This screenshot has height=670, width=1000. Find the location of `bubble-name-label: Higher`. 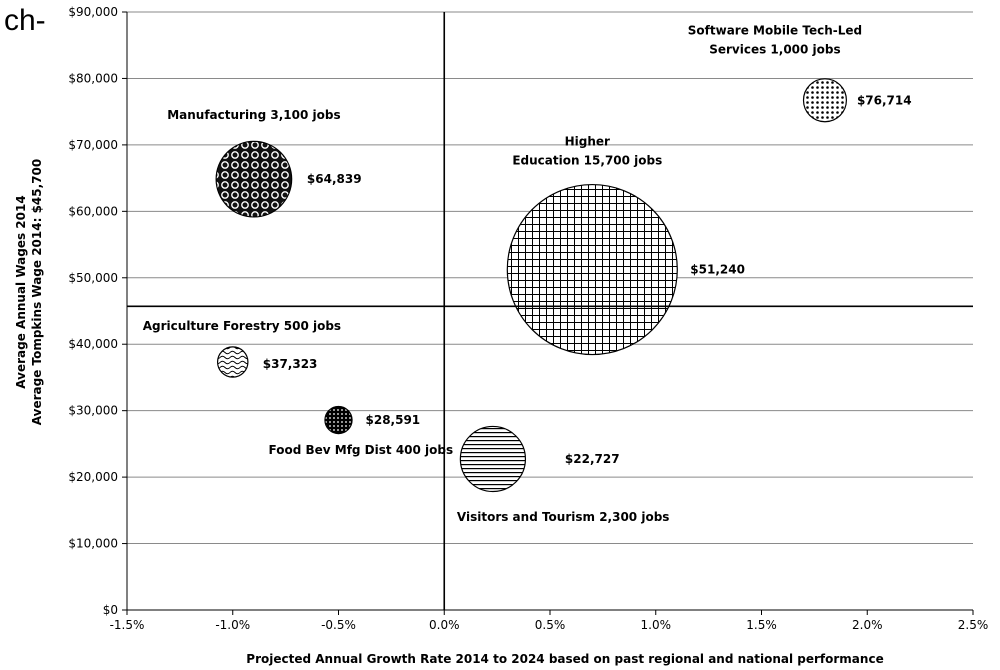

bubble-name-label: Higher is located at coordinates (587, 142).